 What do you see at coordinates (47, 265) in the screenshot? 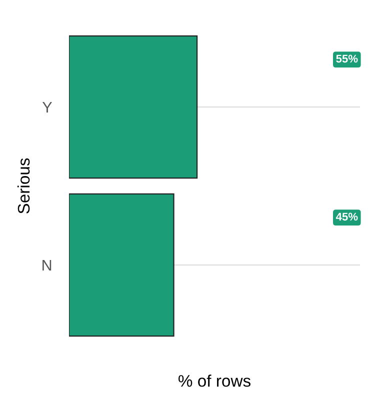
I see `y-tick-label: N` at bounding box center [47, 265].